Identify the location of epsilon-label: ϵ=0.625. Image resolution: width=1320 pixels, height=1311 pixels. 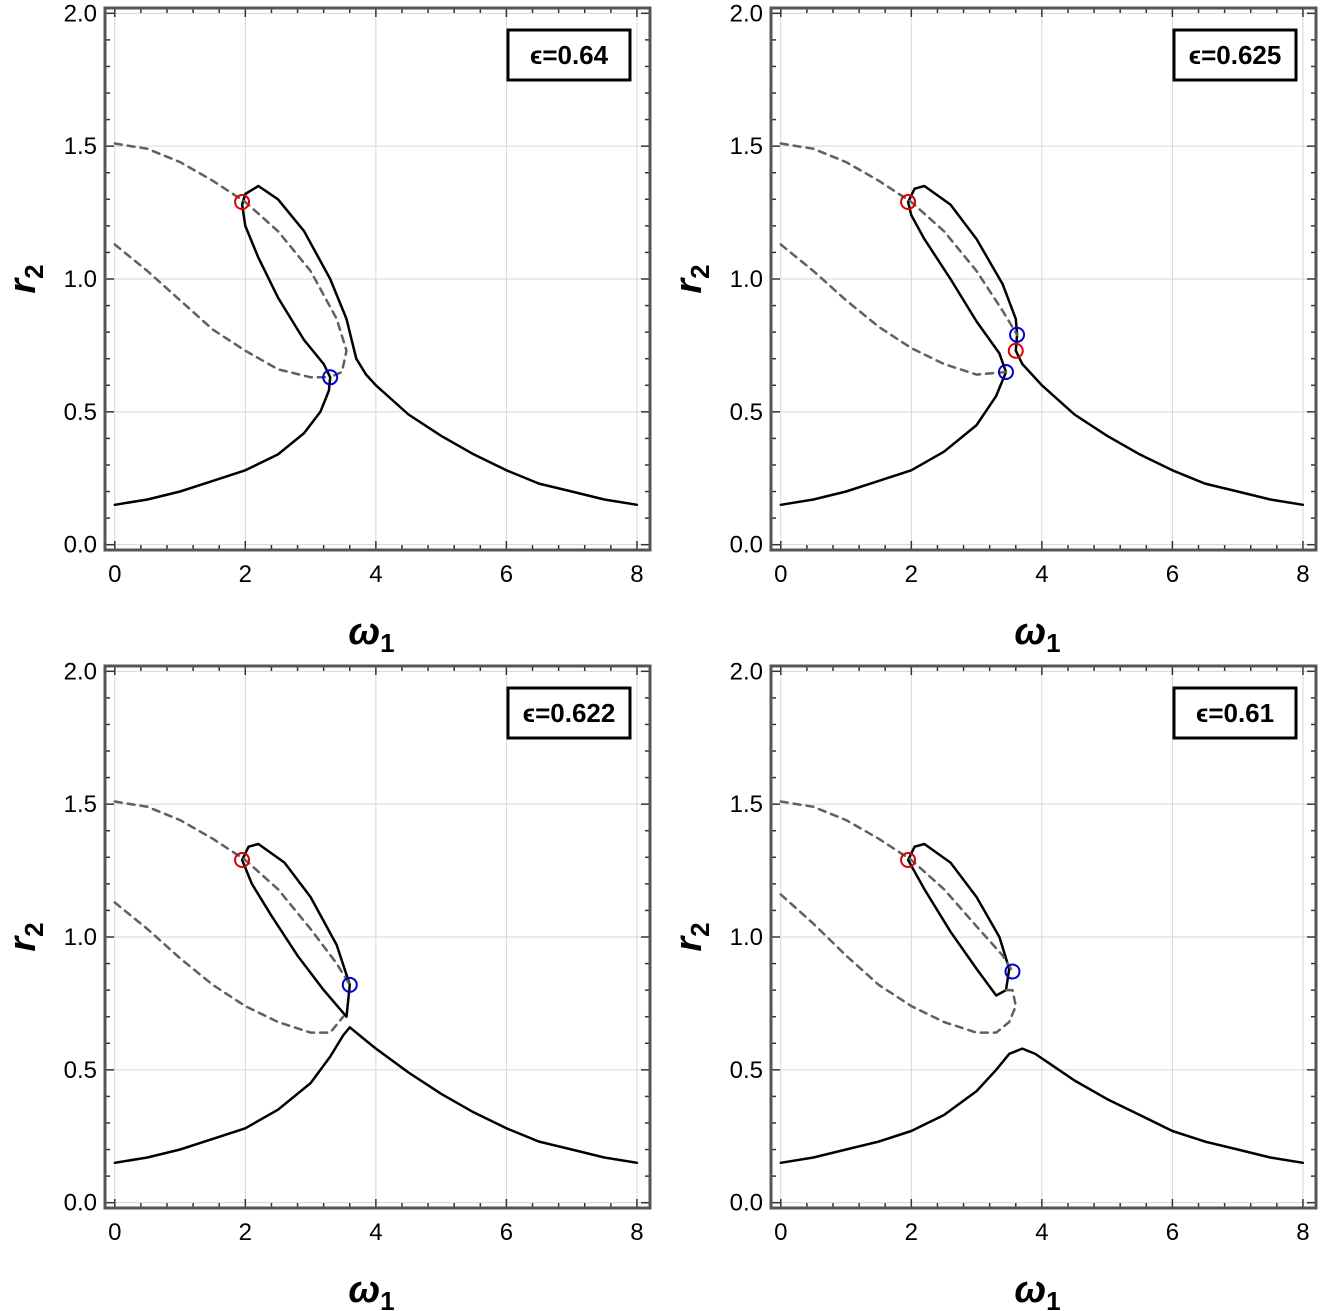
(1235, 55).